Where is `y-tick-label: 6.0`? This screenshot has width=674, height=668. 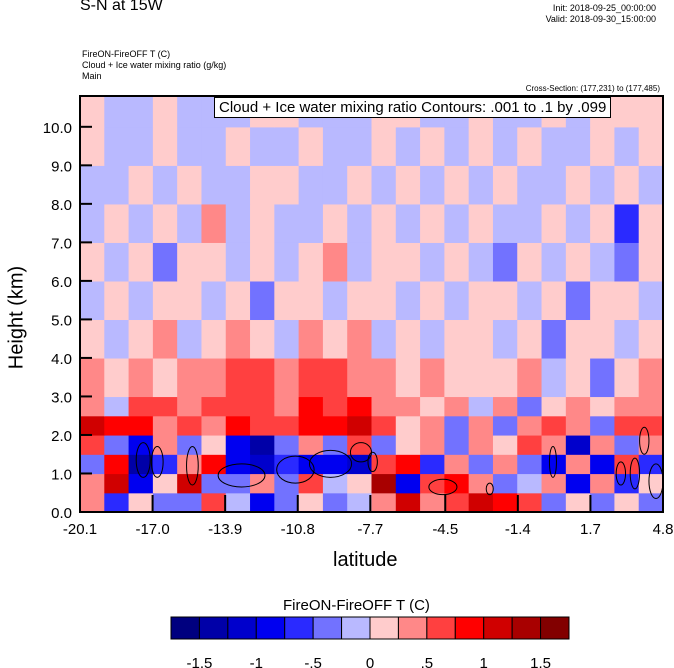
y-tick-label: 6.0 is located at coordinates (61, 282).